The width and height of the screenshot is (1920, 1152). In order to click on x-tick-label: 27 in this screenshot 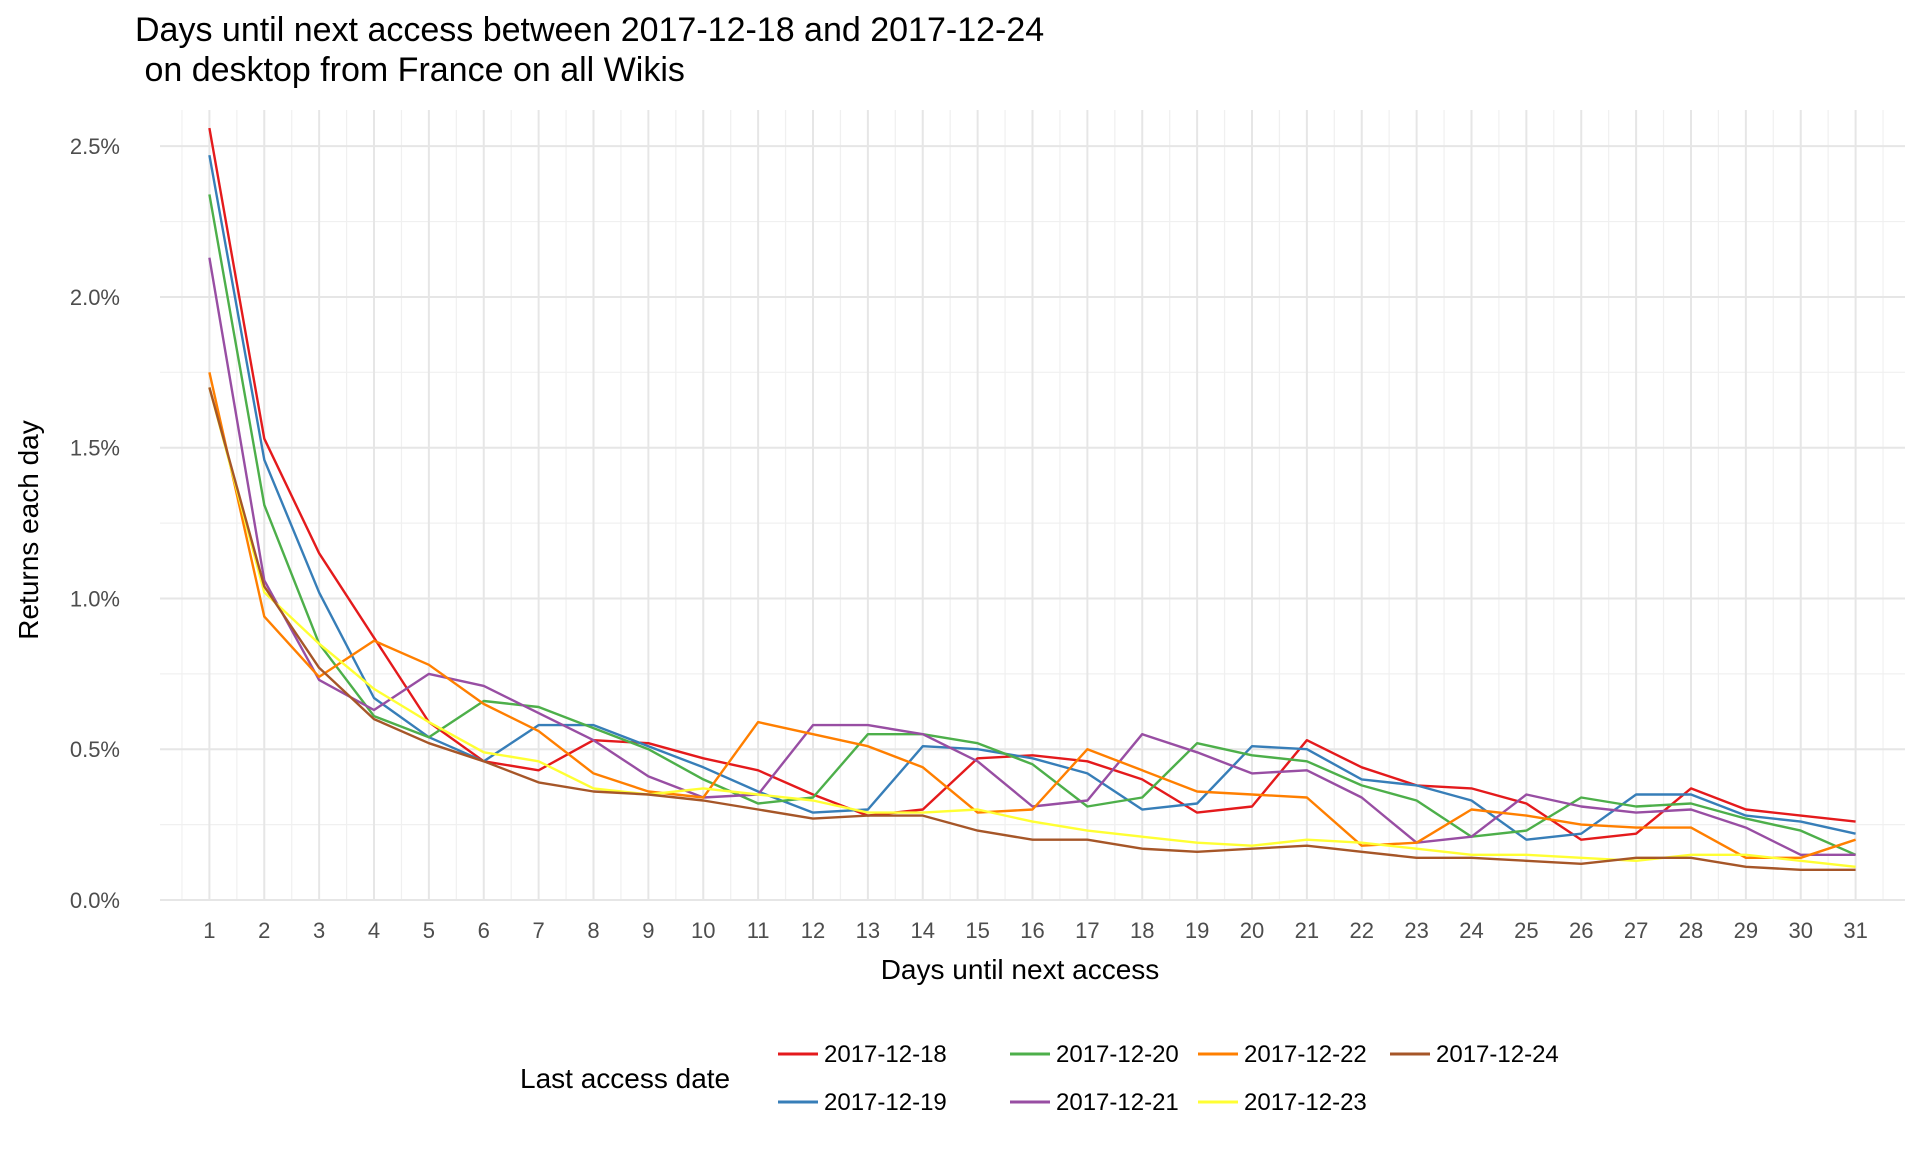, I will do `click(1636, 930)`.